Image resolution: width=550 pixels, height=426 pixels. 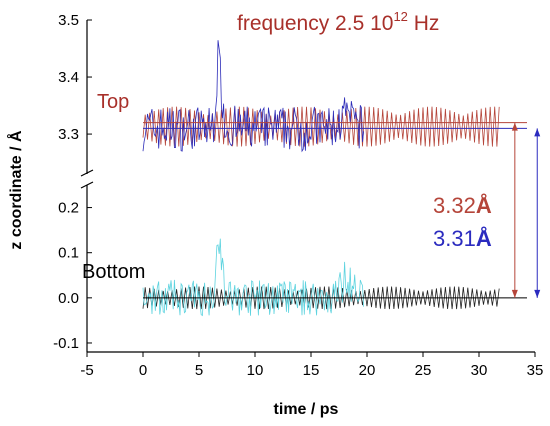 What do you see at coordinates (113, 102) in the screenshot?
I see `series-label-top: Top` at bounding box center [113, 102].